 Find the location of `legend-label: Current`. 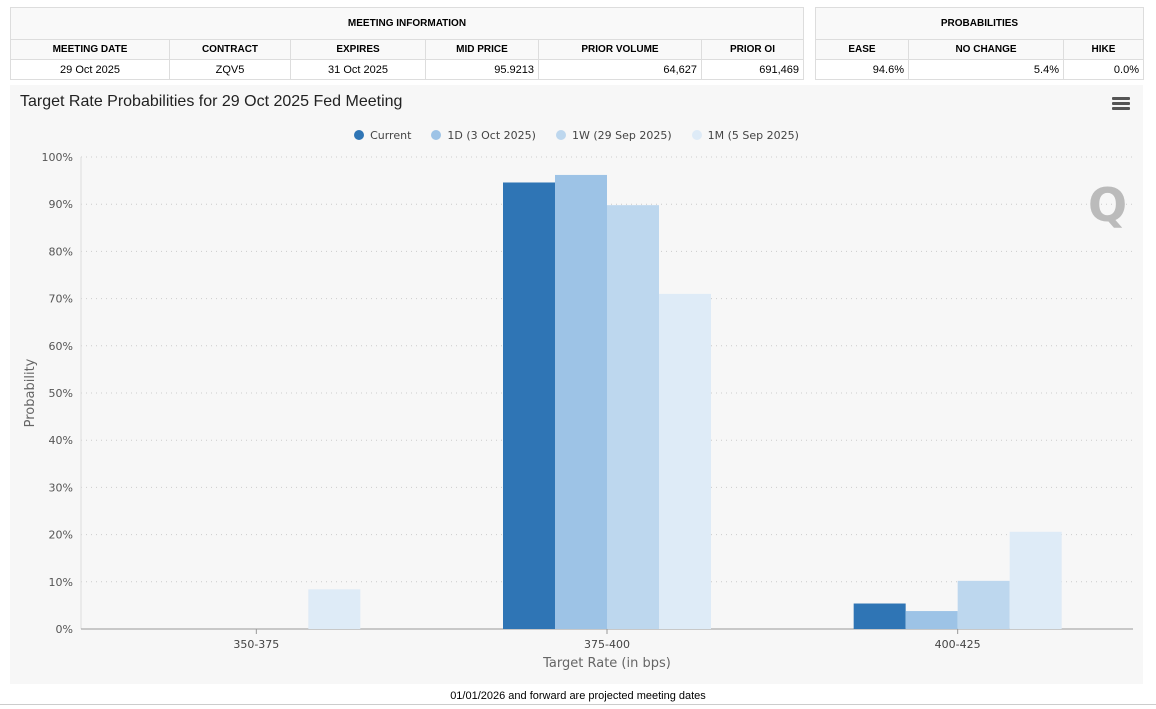

legend-label: Current is located at coordinates (391, 135).